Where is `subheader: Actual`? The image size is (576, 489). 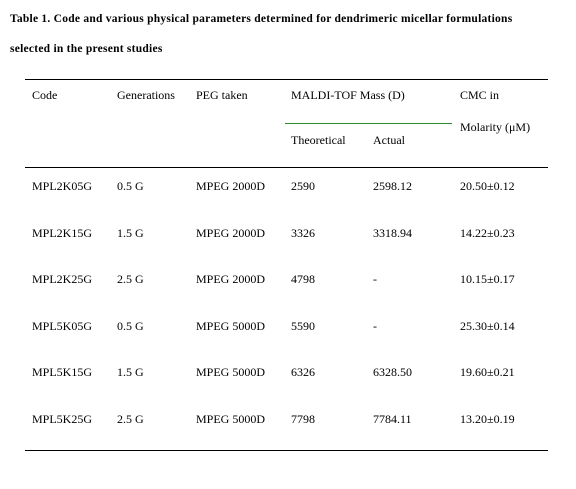 subheader: Actual is located at coordinates (389, 140).